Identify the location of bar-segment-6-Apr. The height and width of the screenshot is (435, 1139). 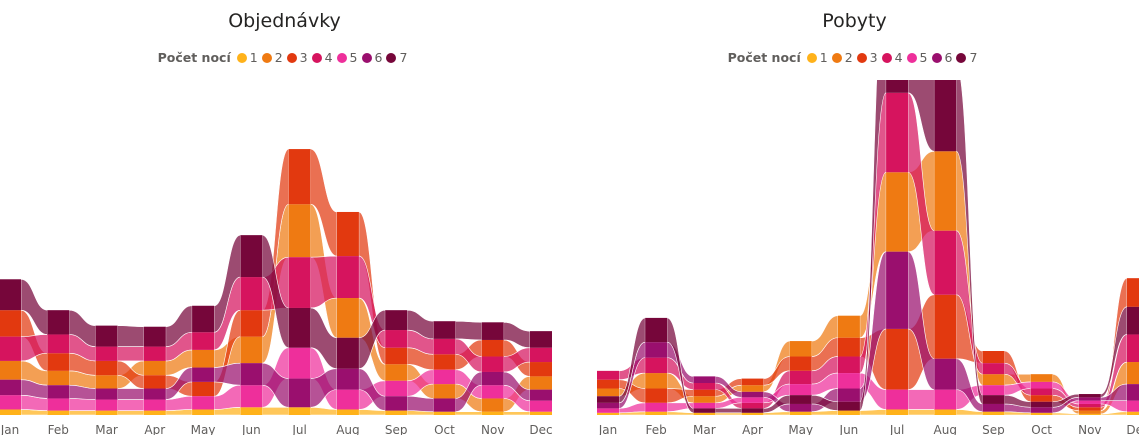
(154, 394).